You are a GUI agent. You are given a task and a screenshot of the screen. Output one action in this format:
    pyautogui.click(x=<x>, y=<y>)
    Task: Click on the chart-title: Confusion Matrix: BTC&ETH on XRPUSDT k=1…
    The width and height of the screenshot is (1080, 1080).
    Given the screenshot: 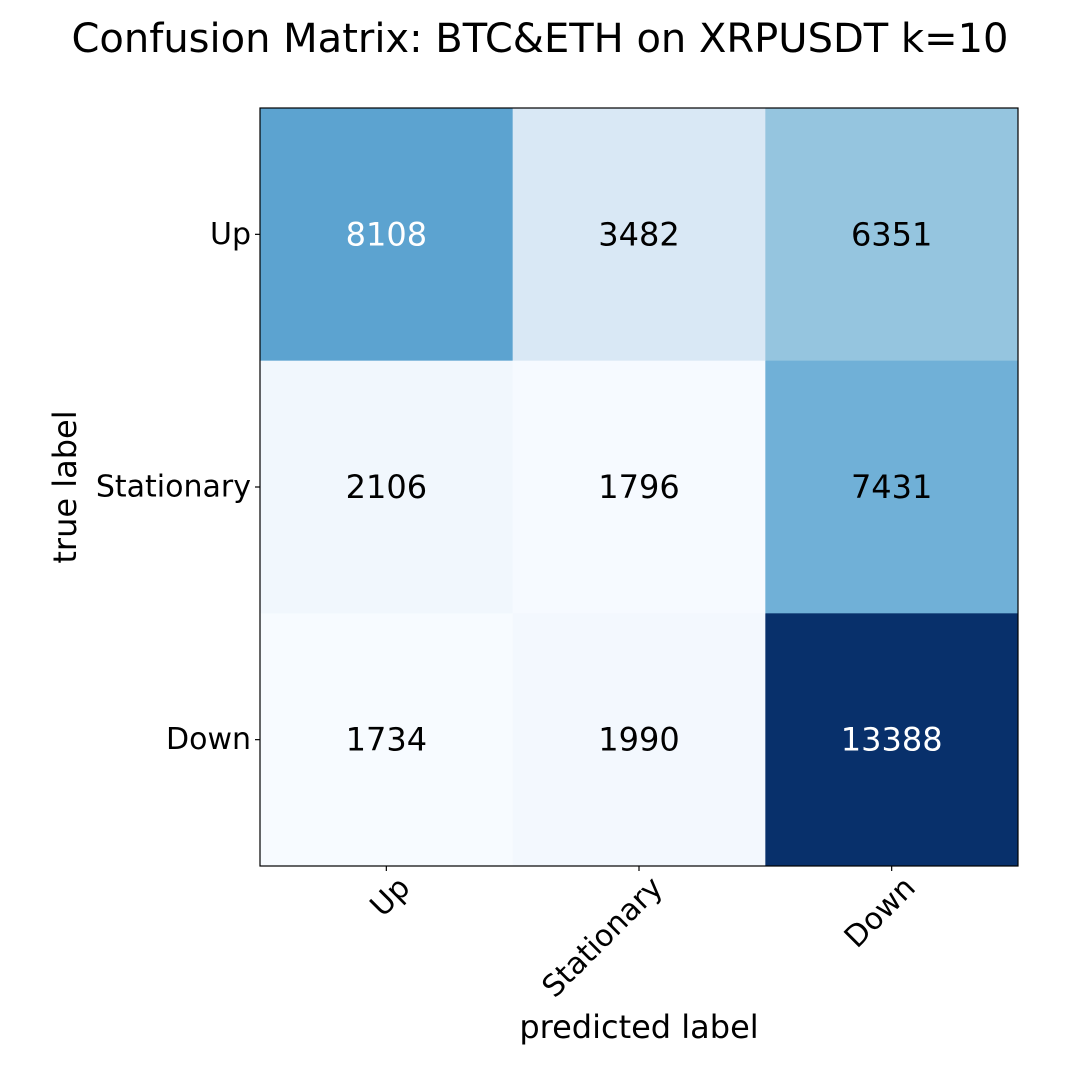 What is the action you would take?
    pyautogui.click(x=539, y=39)
    